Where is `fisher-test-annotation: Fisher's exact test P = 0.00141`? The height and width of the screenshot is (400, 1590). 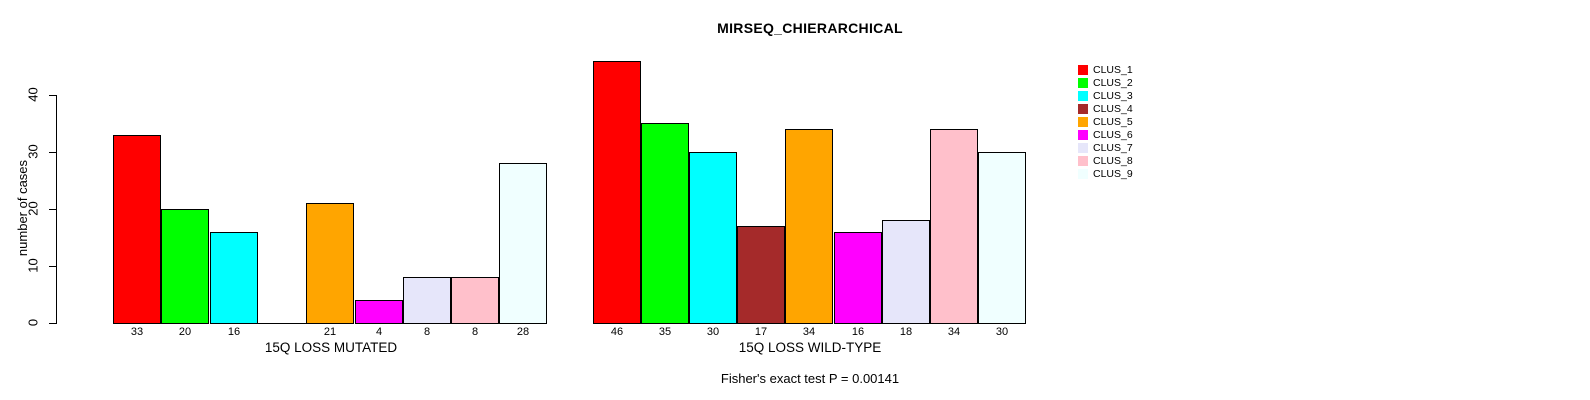
fisher-test-annotation: Fisher's exact test P = 0.00141 is located at coordinates (810, 378).